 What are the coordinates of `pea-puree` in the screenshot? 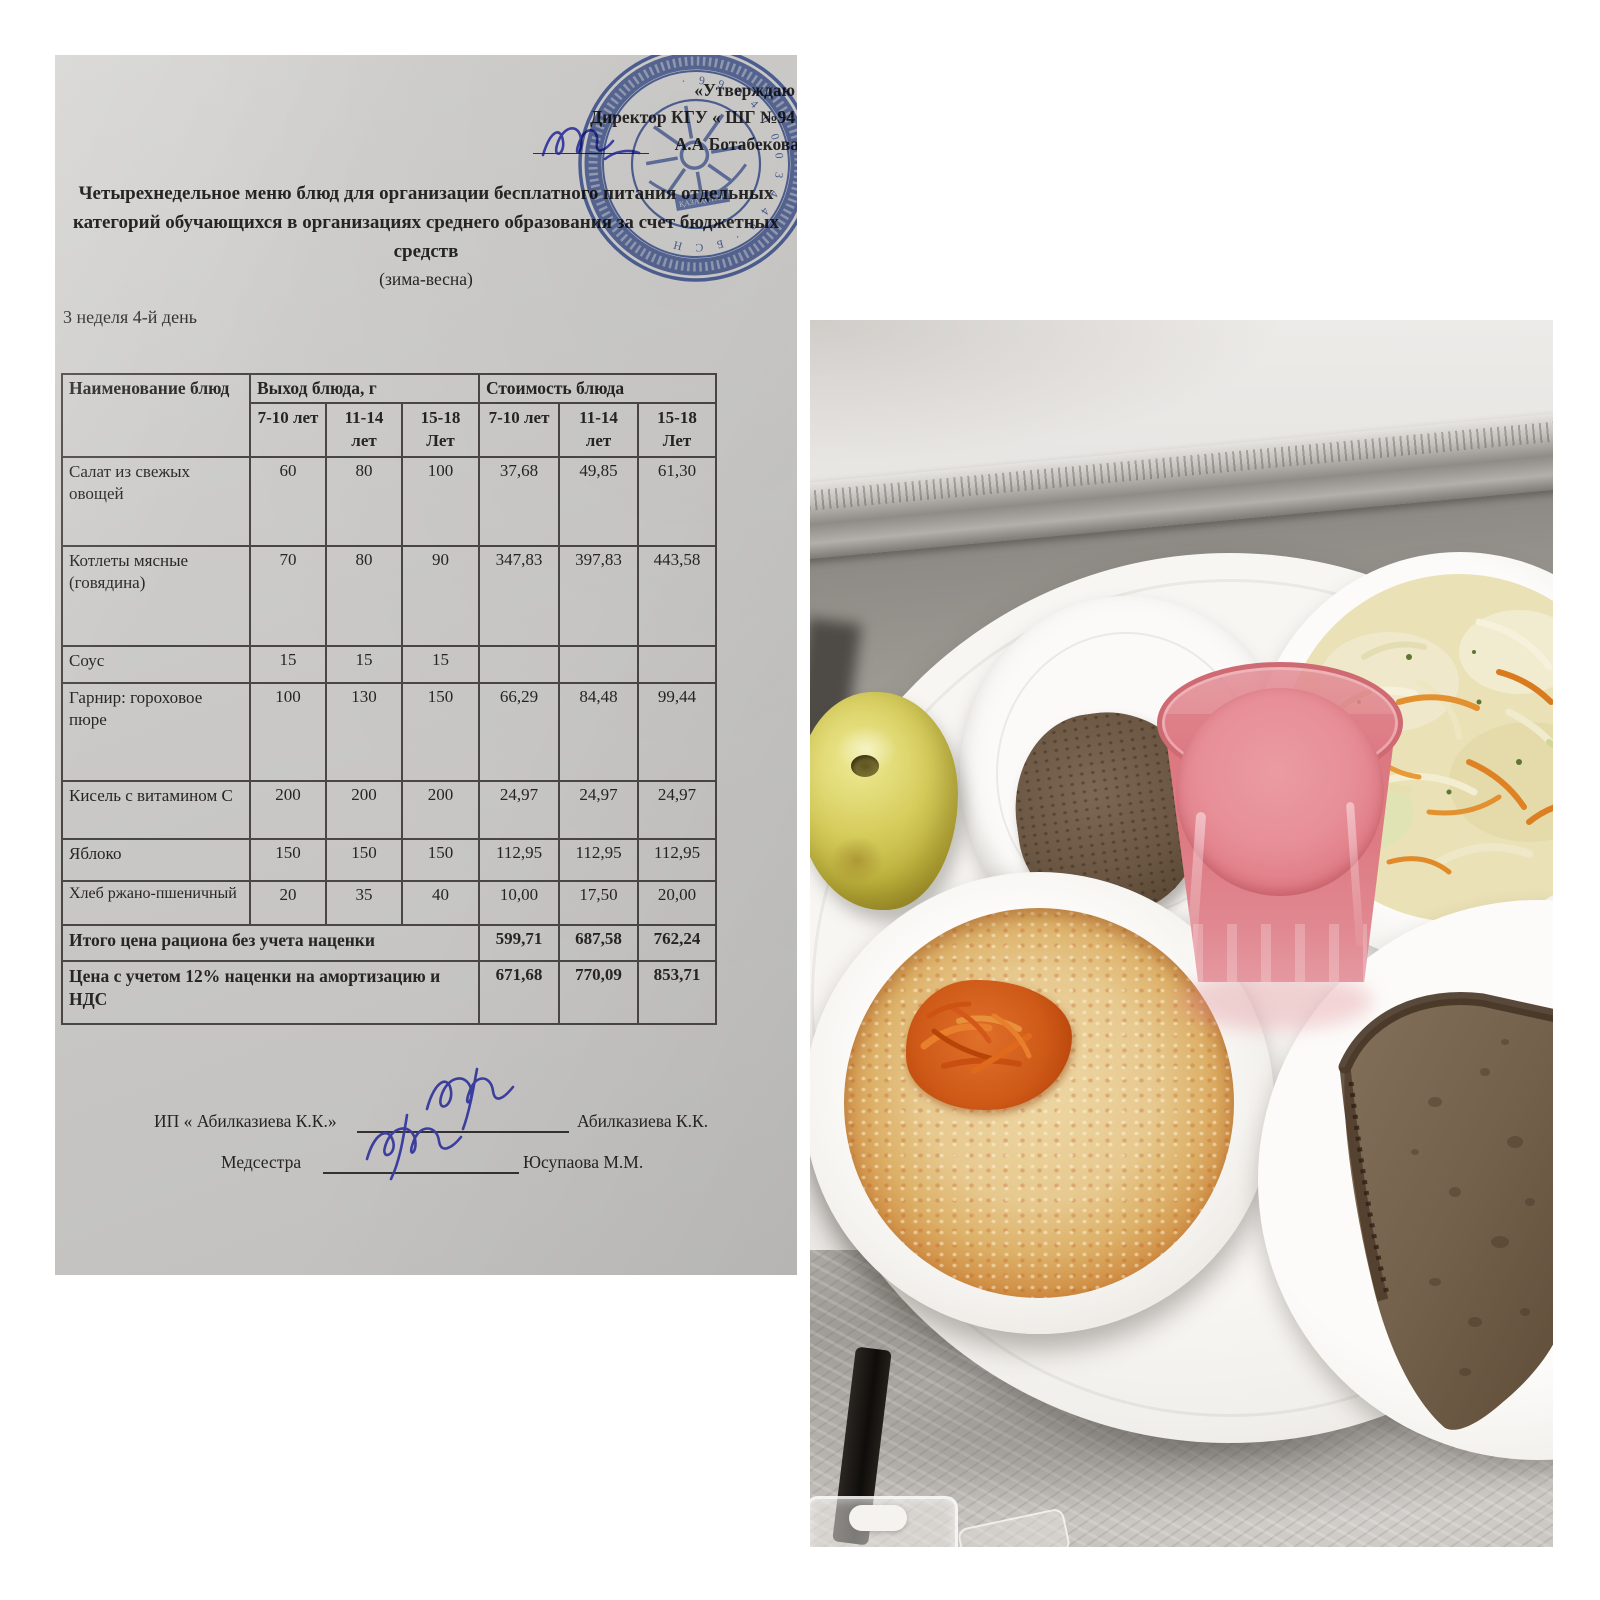 It's located at (1039, 1103).